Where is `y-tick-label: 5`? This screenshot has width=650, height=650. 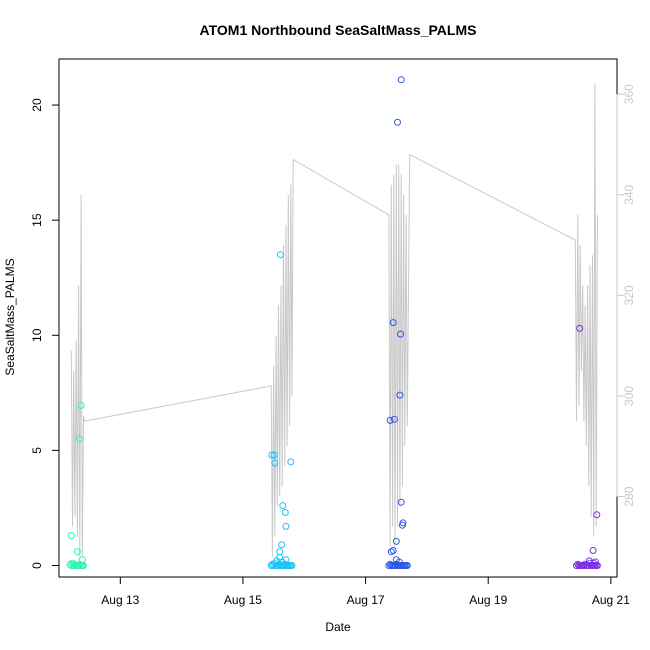 y-tick-label: 5 is located at coordinates (37, 450).